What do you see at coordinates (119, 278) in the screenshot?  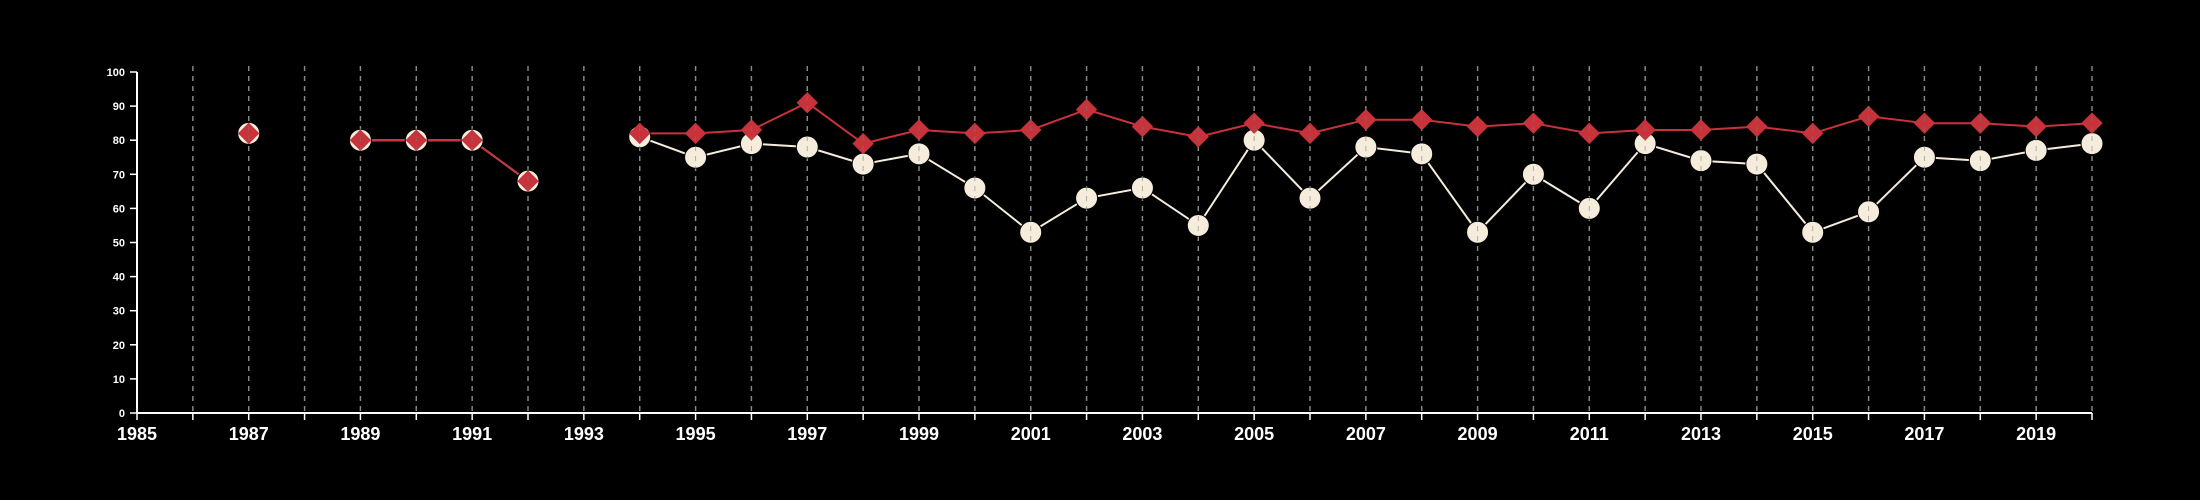 I see `y-tick-label: 40` at bounding box center [119, 278].